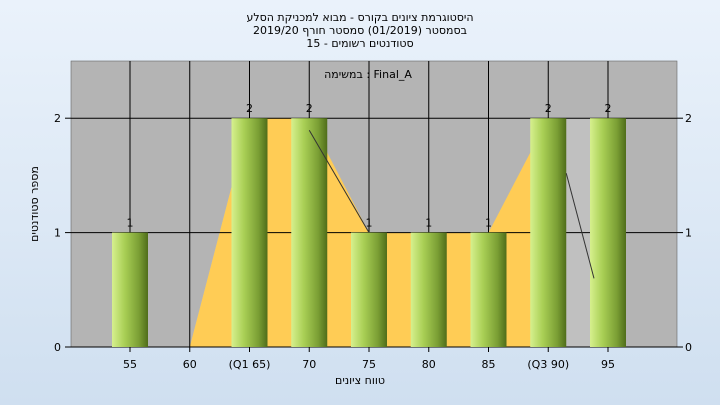 The height and width of the screenshot is (405, 720). I want to click on y-tick-label: 0, so click(57, 347).